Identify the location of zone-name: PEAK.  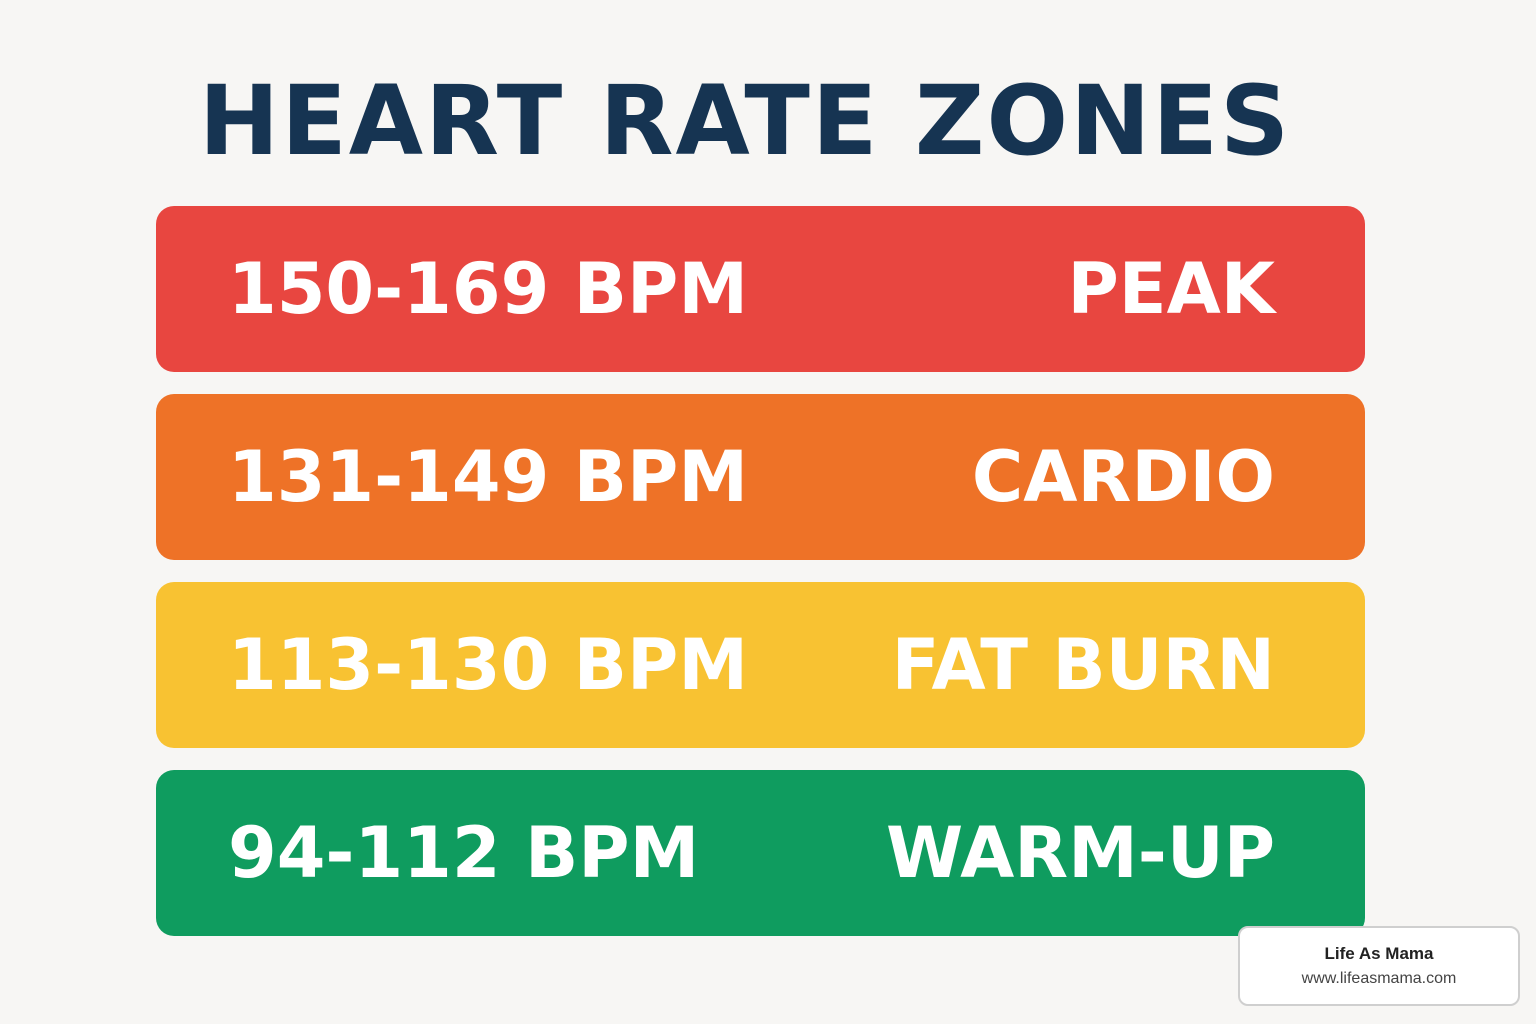
(1171, 289).